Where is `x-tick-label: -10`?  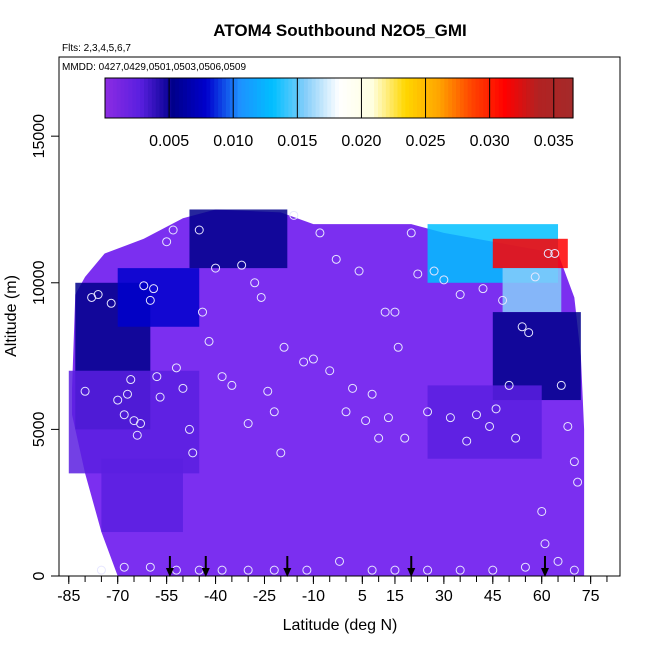 x-tick-label: -10 is located at coordinates (313, 596).